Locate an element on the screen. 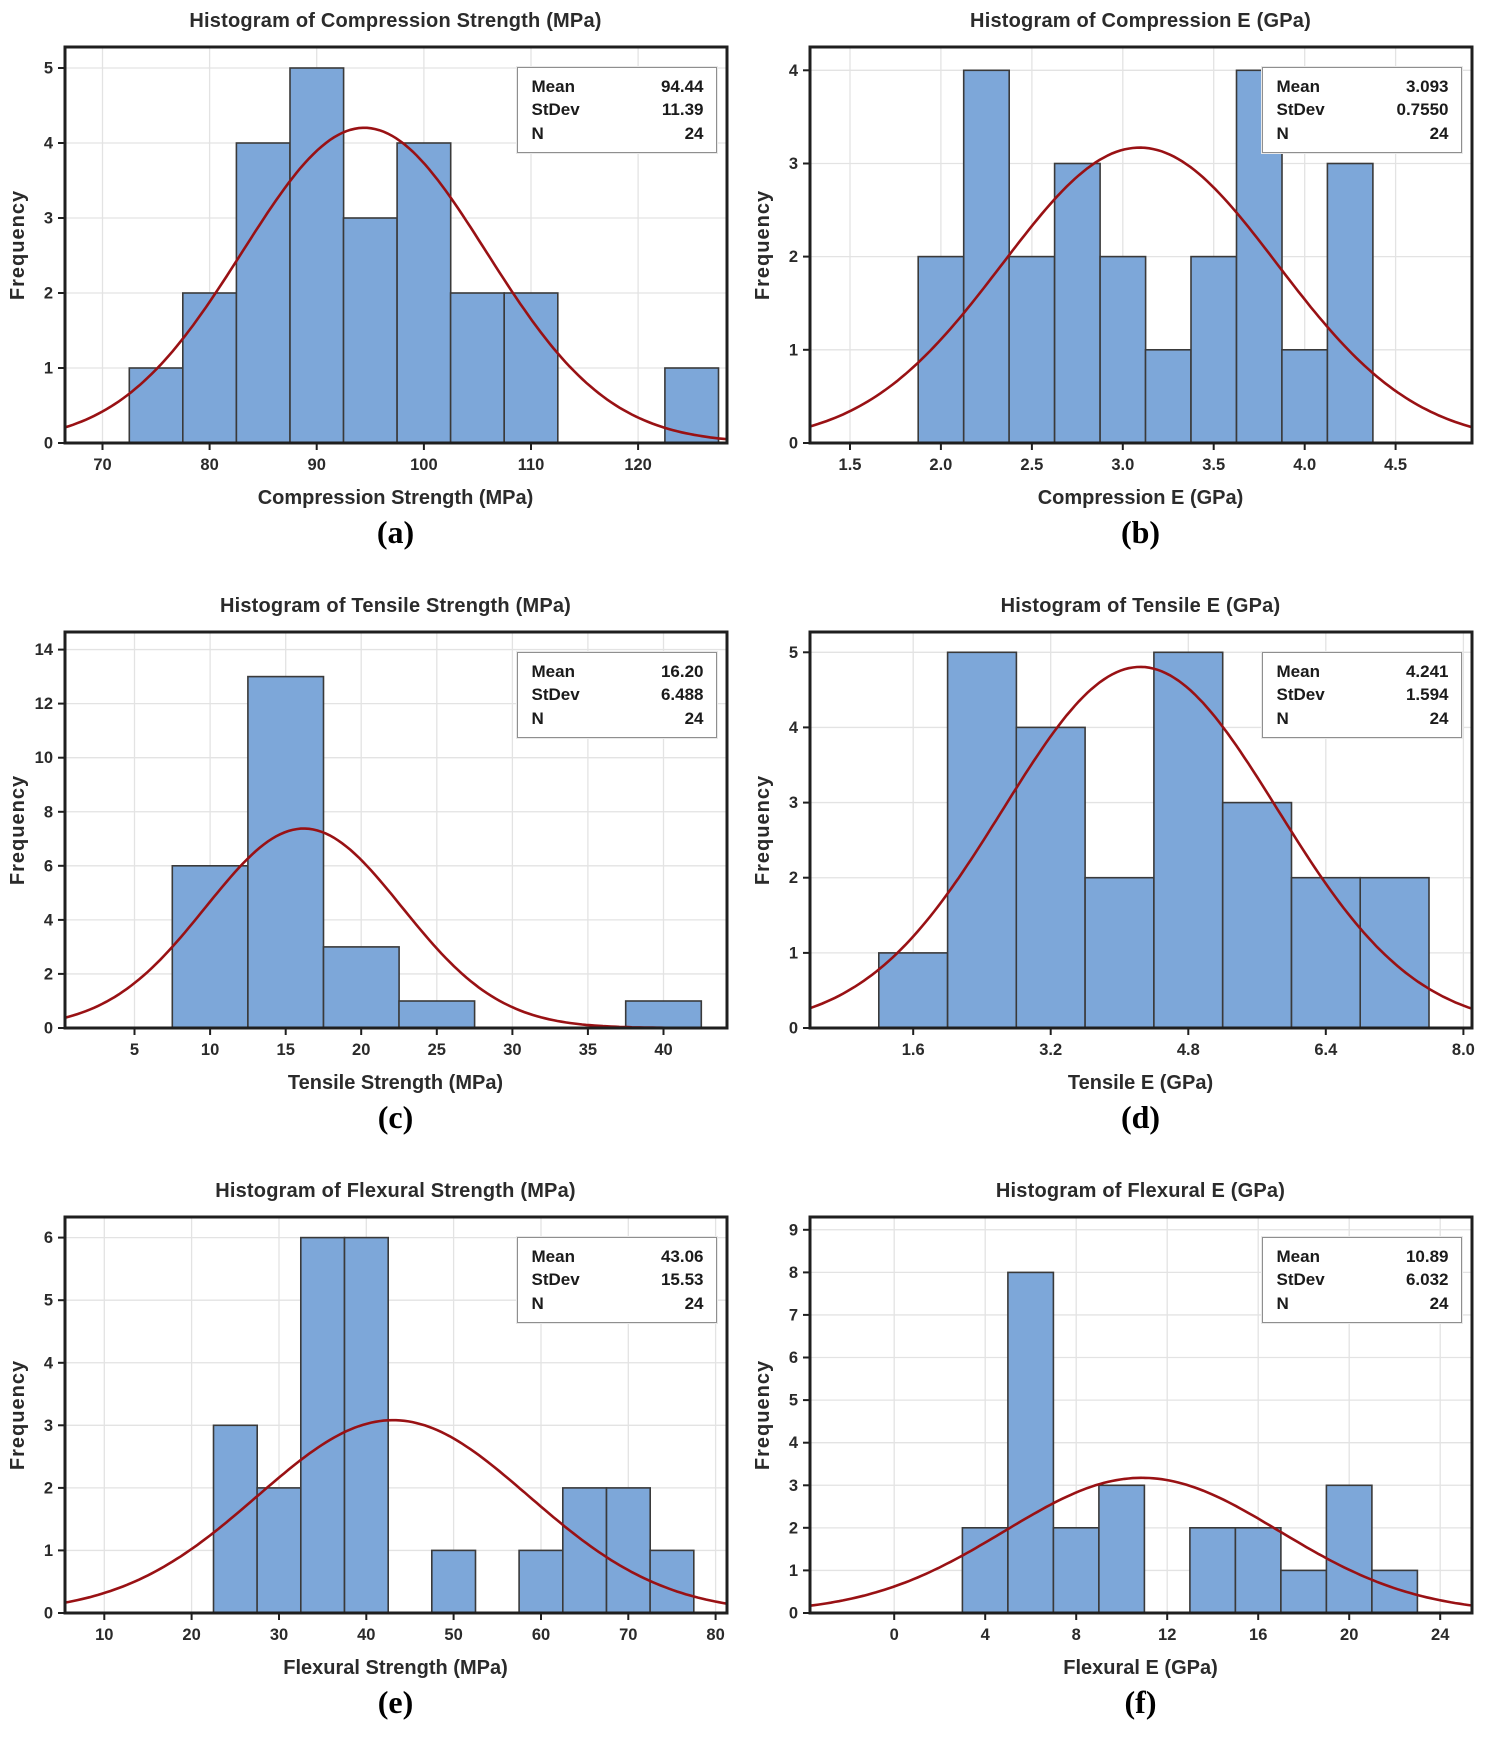  panel-letter: (d) is located at coordinates (1140, 1117).